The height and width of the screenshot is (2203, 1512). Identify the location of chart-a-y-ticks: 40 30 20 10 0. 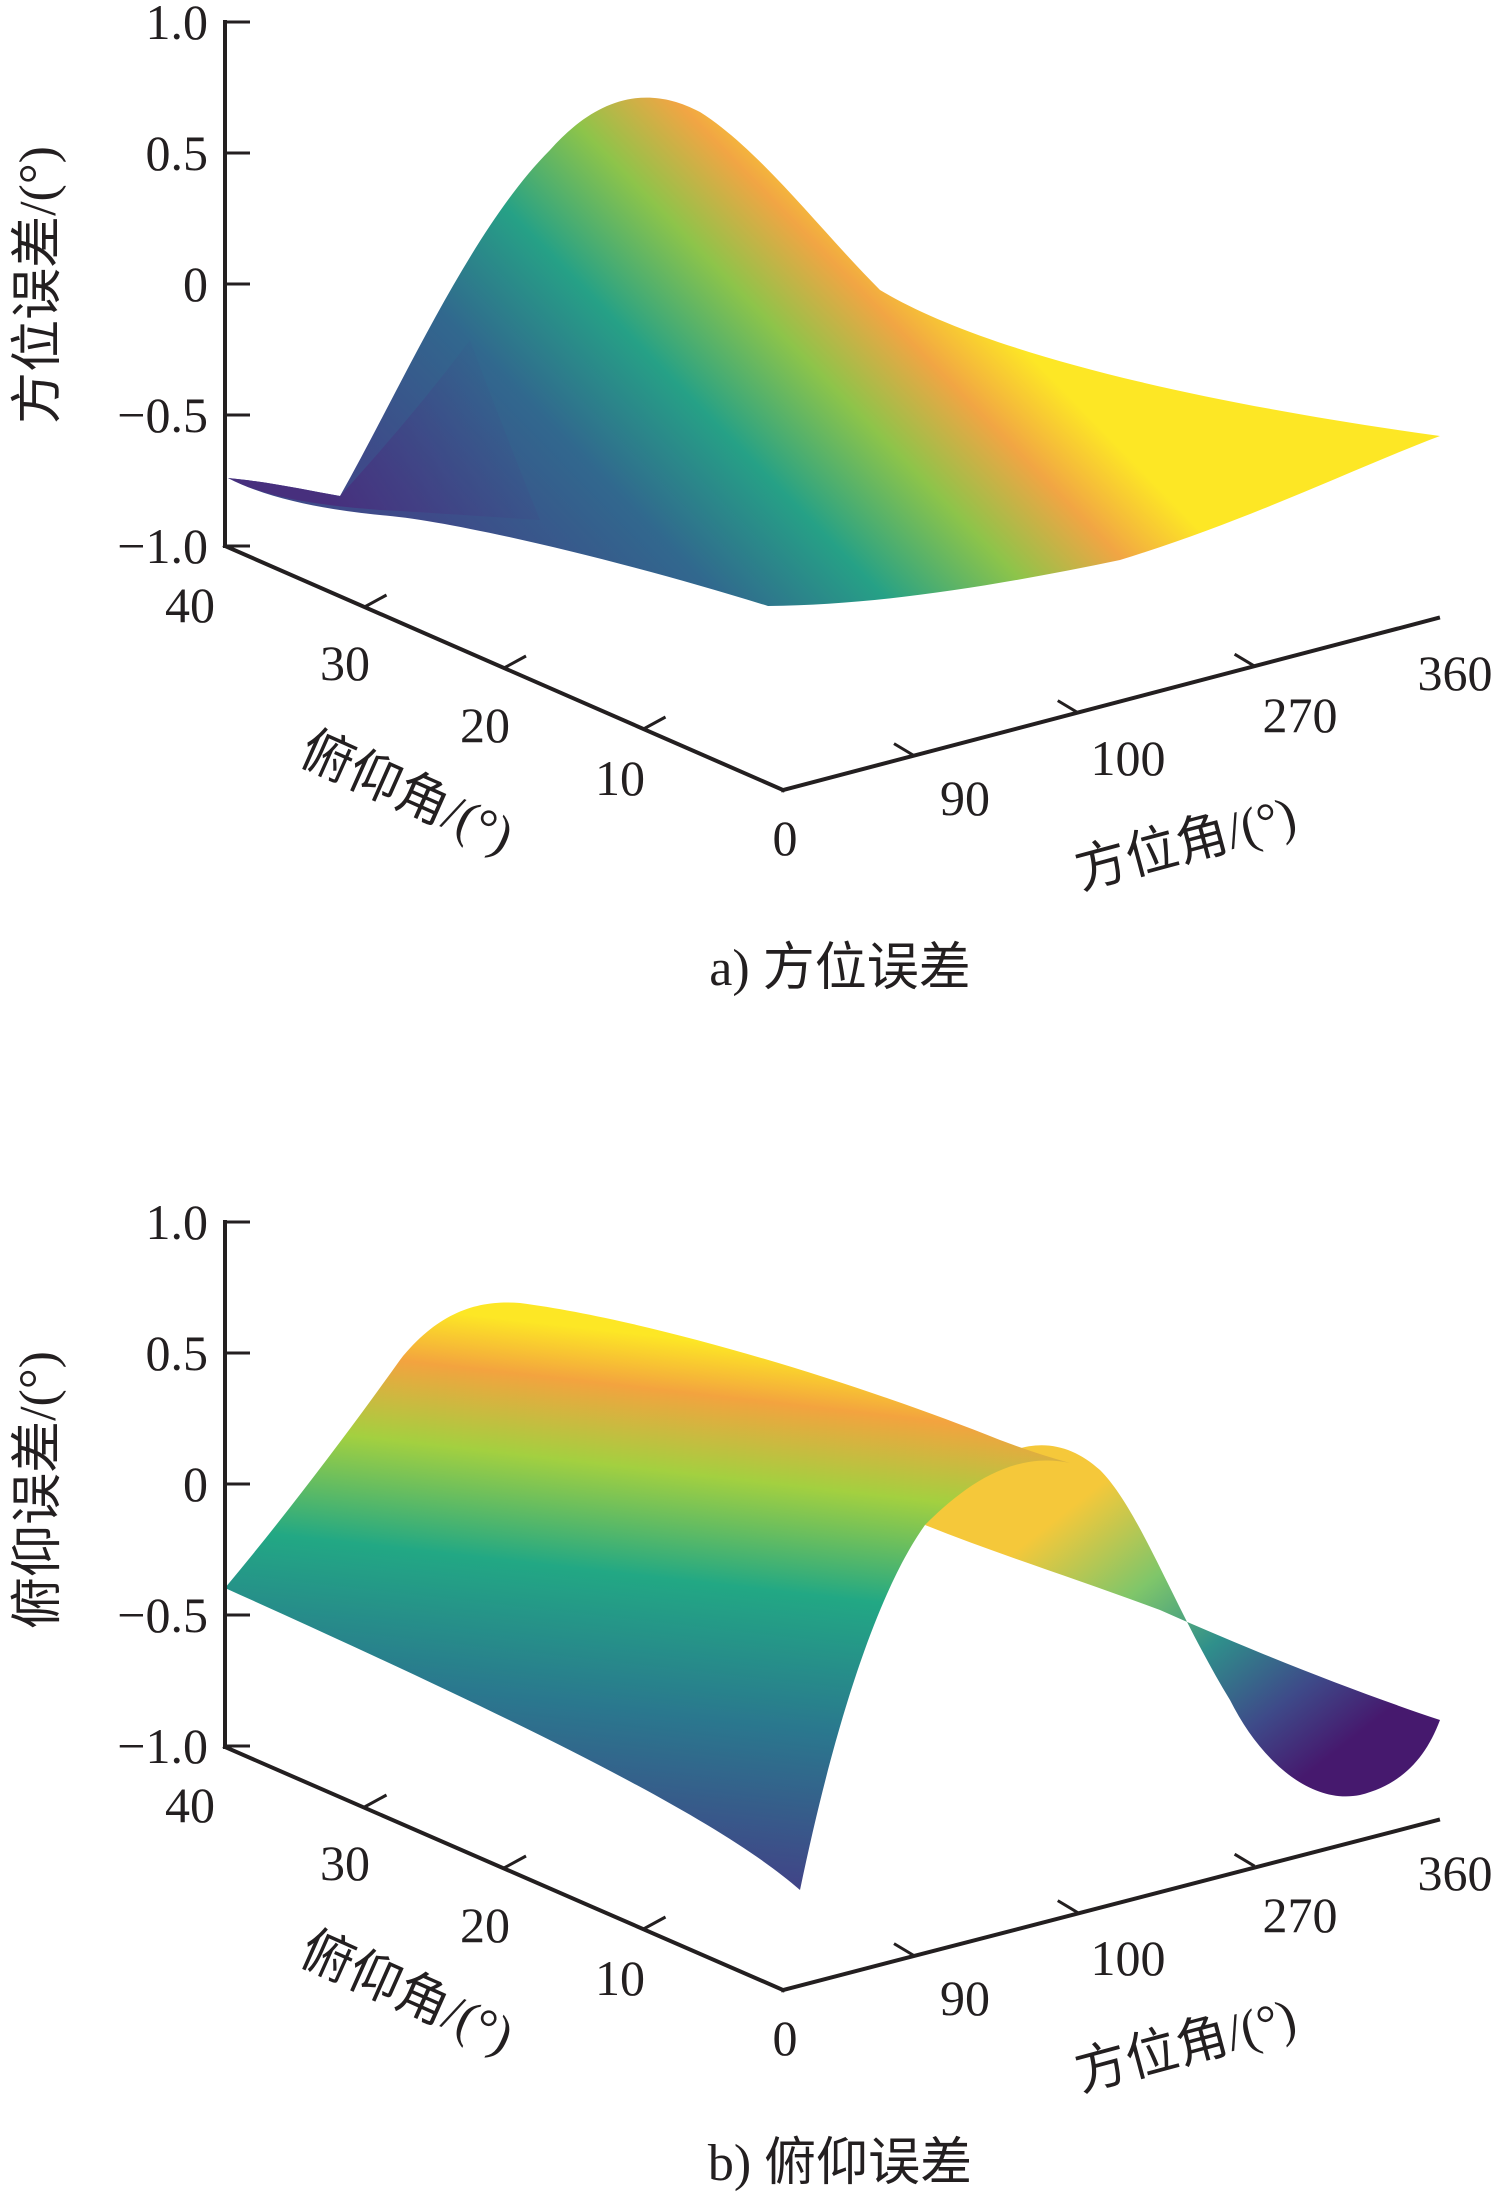
(481, 721).